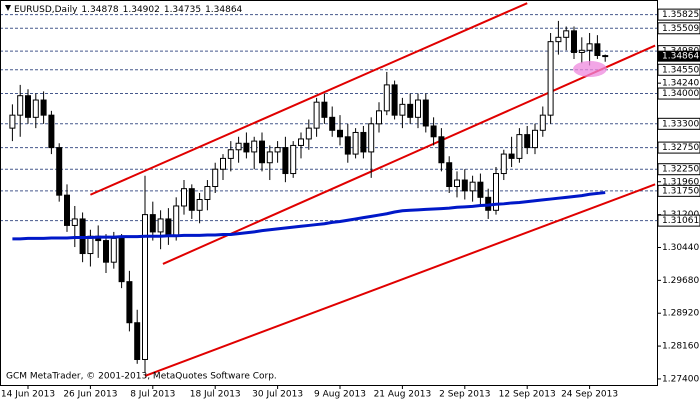 This screenshot has width=700, height=402. I want to click on level-label: 1.34000, so click(680, 94).